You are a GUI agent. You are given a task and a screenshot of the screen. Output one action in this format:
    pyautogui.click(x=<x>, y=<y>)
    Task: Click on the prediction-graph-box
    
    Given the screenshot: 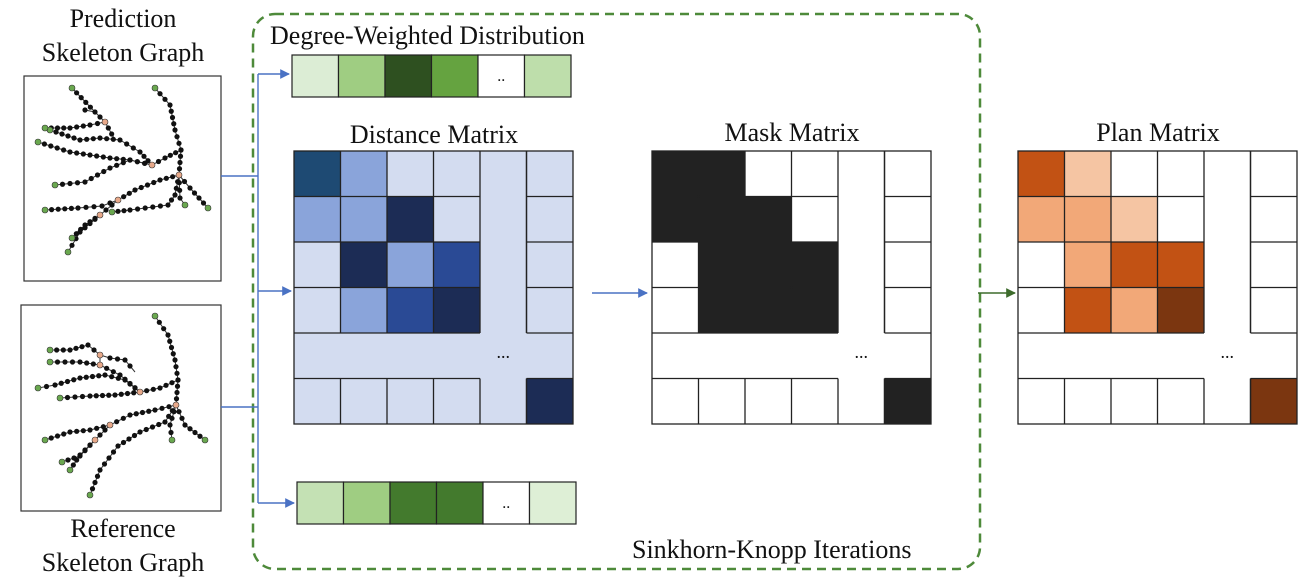 What is the action you would take?
    pyautogui.click(x=122, y=178)
    